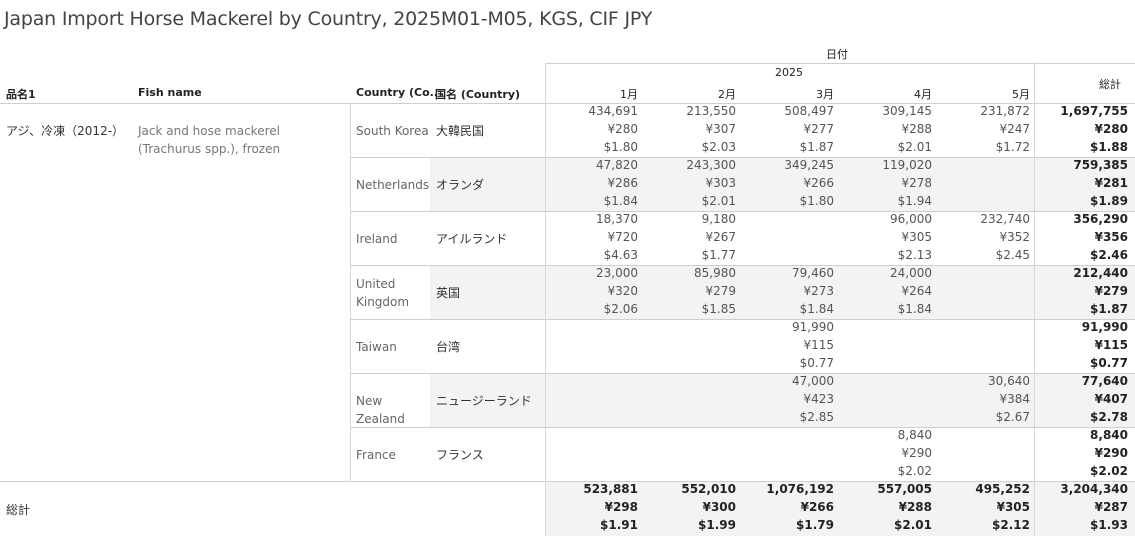 The image size is (1135, 536). Describe the element at coordinates (916, 183) in the screenshot. I see `data-cell: ¥278` at that location.